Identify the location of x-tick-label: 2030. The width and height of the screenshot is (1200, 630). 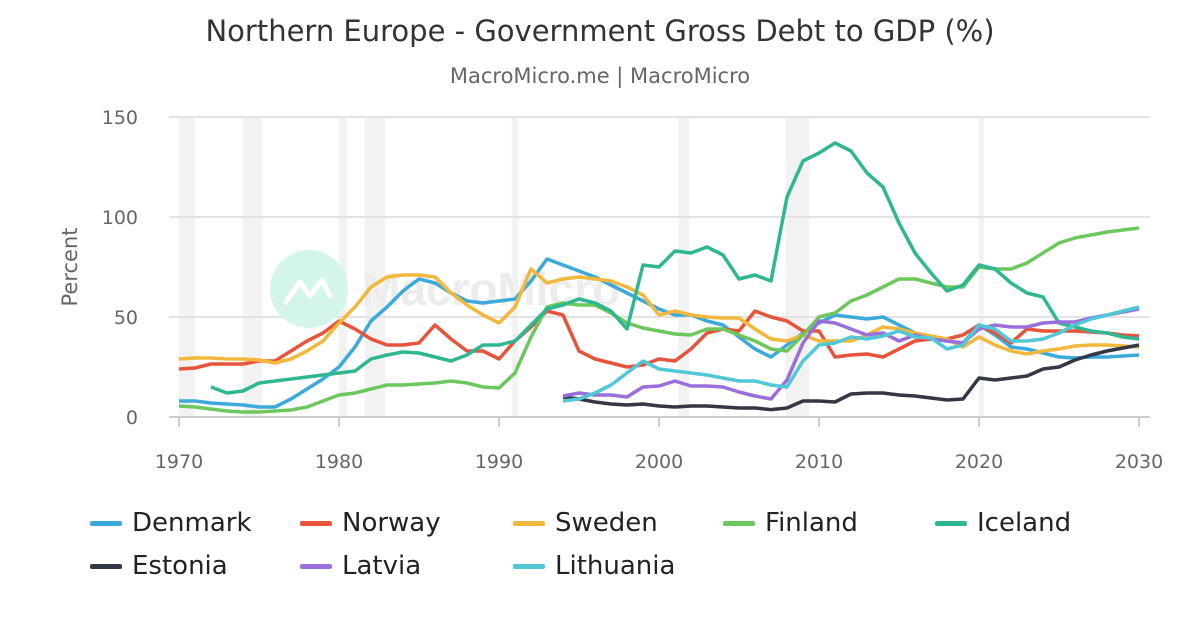
(1139, 462).